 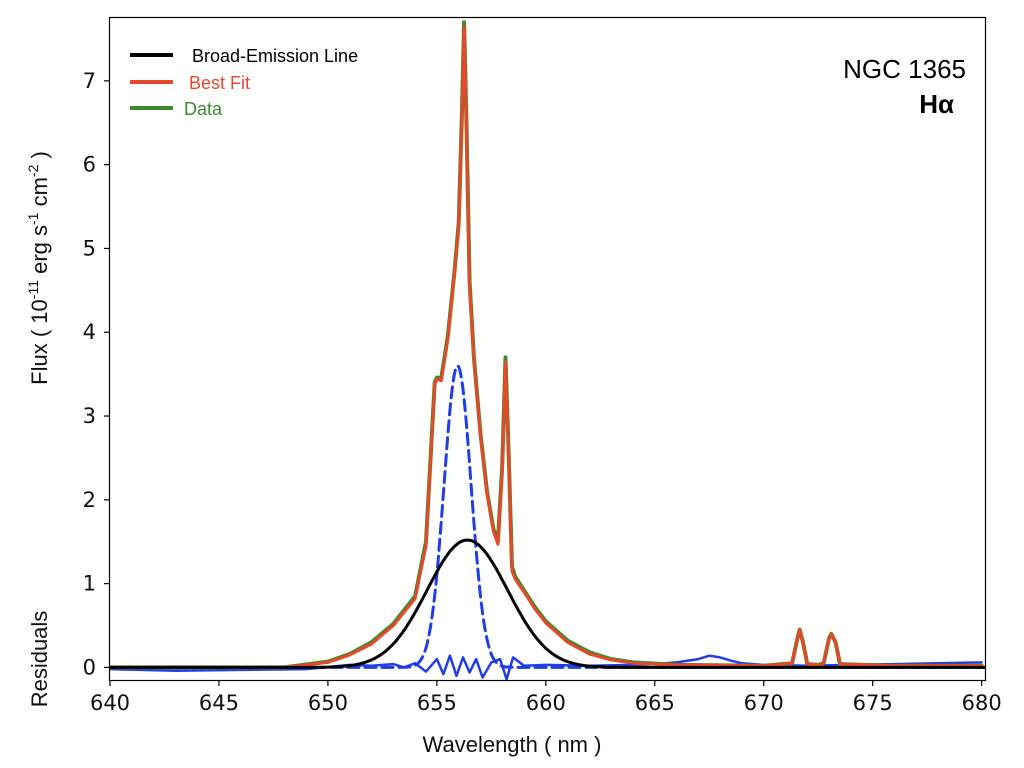 I want to click on y-axis-title-mid2: cm, so click(x=39, y=194).